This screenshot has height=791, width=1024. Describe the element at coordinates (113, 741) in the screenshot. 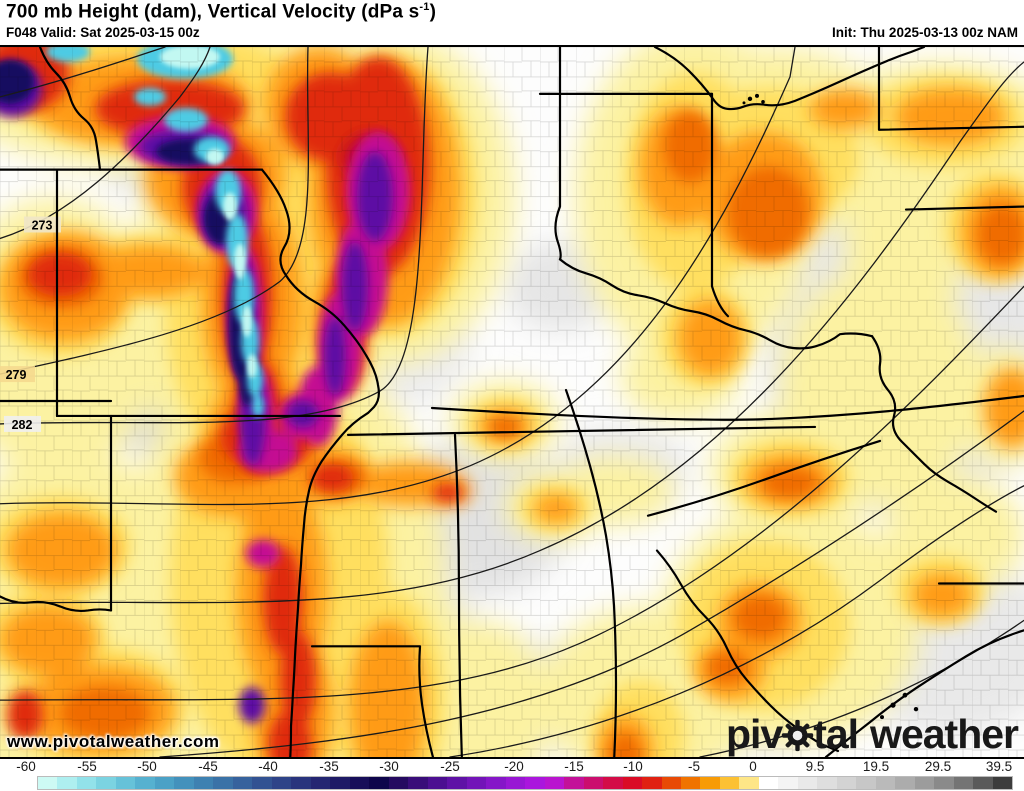

I see `watermark-url: www.pivotalweather.com` at that location.